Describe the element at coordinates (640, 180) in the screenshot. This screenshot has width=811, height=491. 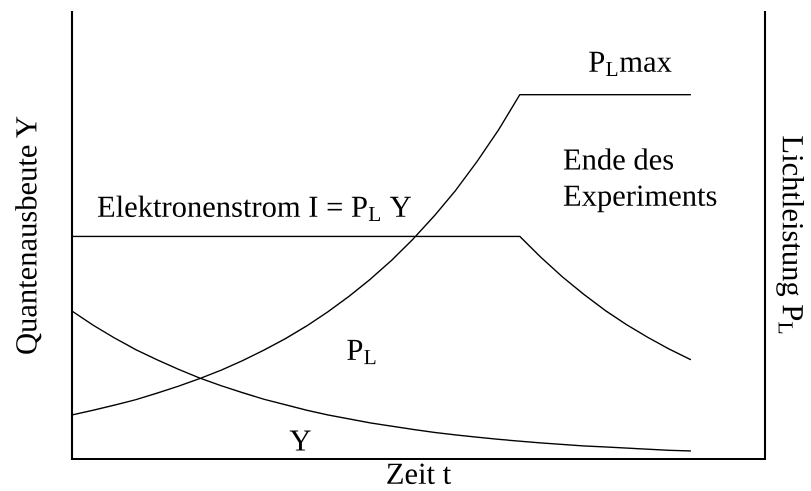
I see `annotation: Ende des Experiments` at that location.